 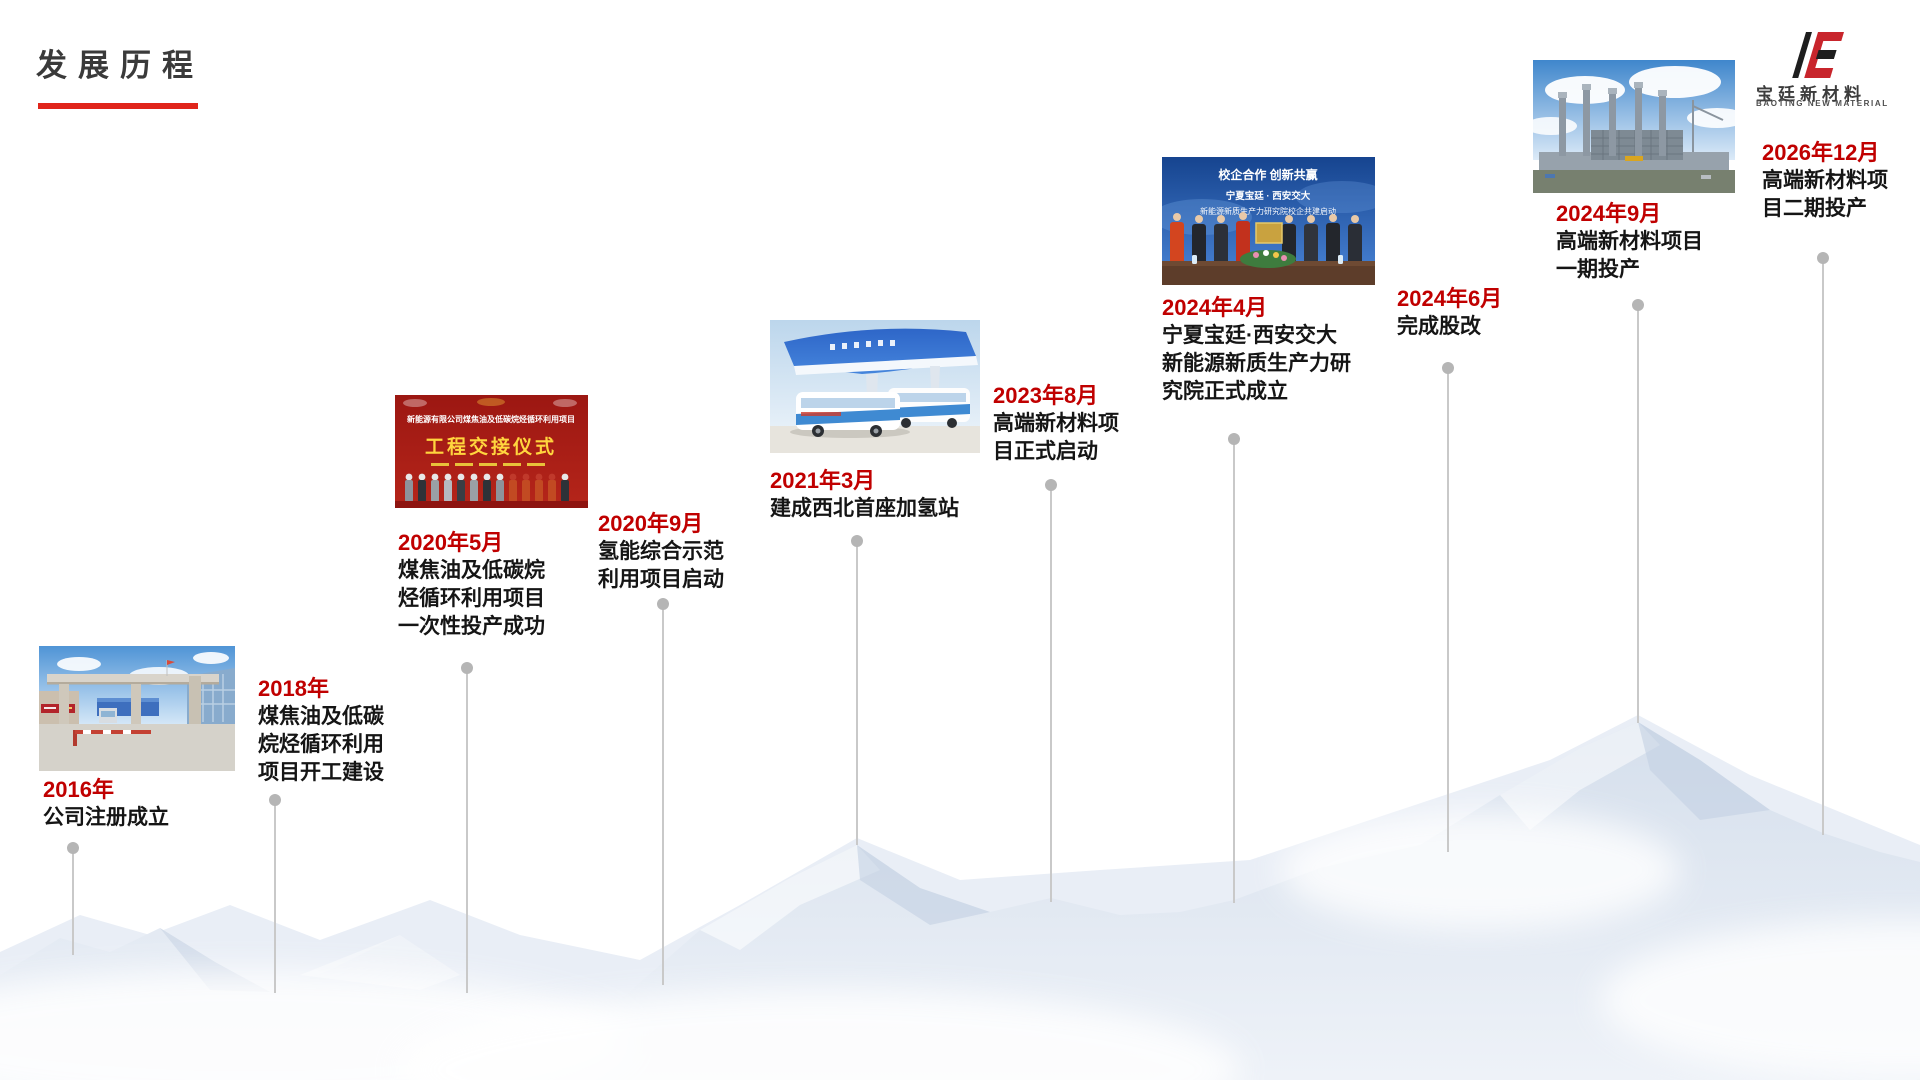 I want to click on milestone-2021-03: 2021年3月 建成西北首座加氢站, so click(x=895, y=495).